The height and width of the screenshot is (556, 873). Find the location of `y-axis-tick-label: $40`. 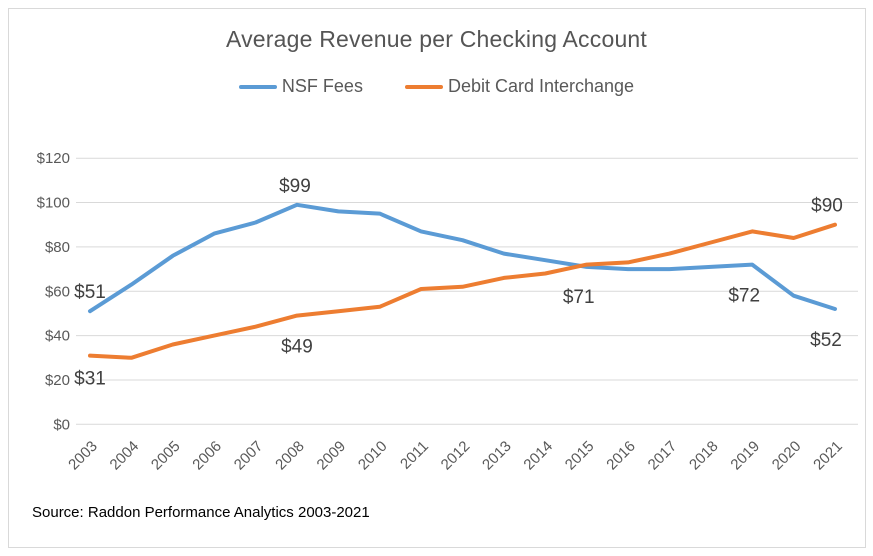

y-axis-tick-label: $40 is located at coordinates (57, 336).